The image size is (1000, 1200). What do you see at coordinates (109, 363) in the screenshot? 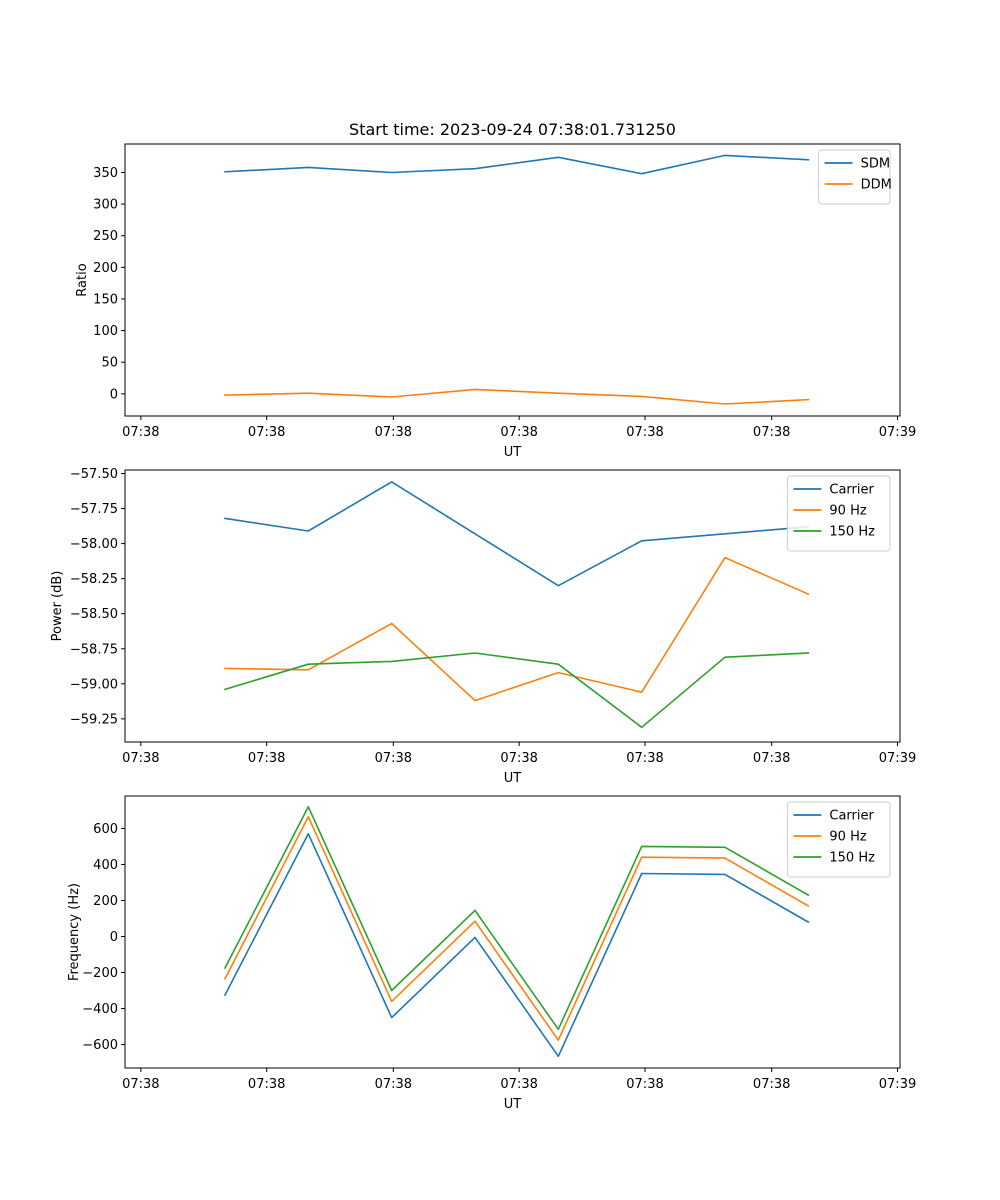
I see `y-tick-label: 50` at bounding box center [109, 363].